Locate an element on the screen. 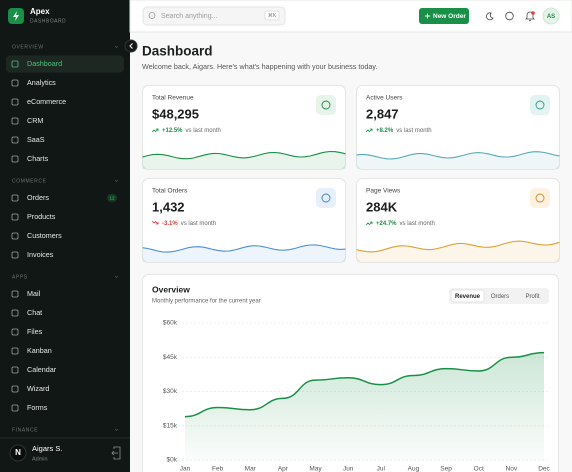 This screenshot has width=572, height=472. nav-item: Wizard is located at coordinates (38, 388).